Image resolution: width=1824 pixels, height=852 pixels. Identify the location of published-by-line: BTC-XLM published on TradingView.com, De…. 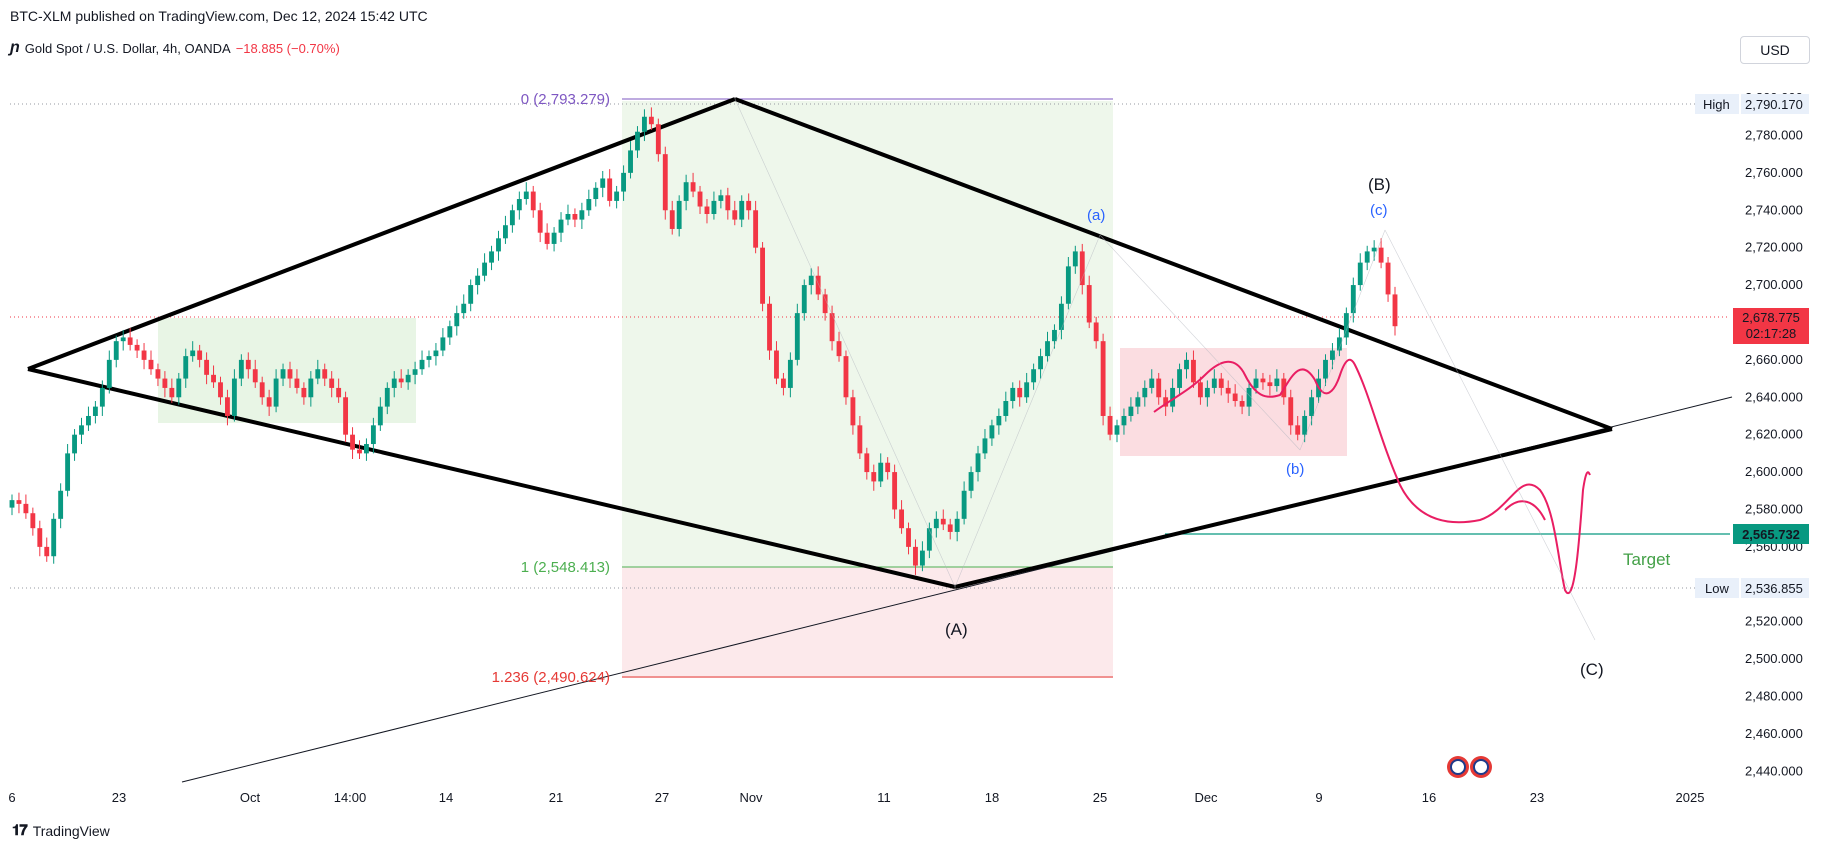
(219, 16).